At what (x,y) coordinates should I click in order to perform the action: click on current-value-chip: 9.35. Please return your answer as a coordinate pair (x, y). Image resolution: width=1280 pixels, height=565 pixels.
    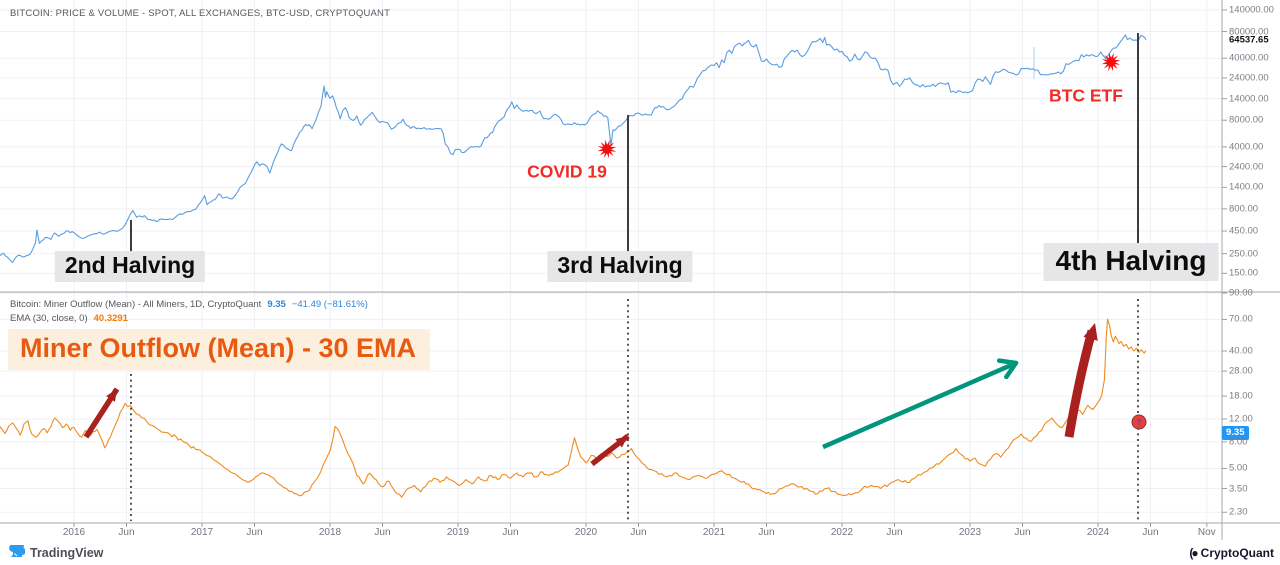
    Looking at the image, I should click on (1235, 433).